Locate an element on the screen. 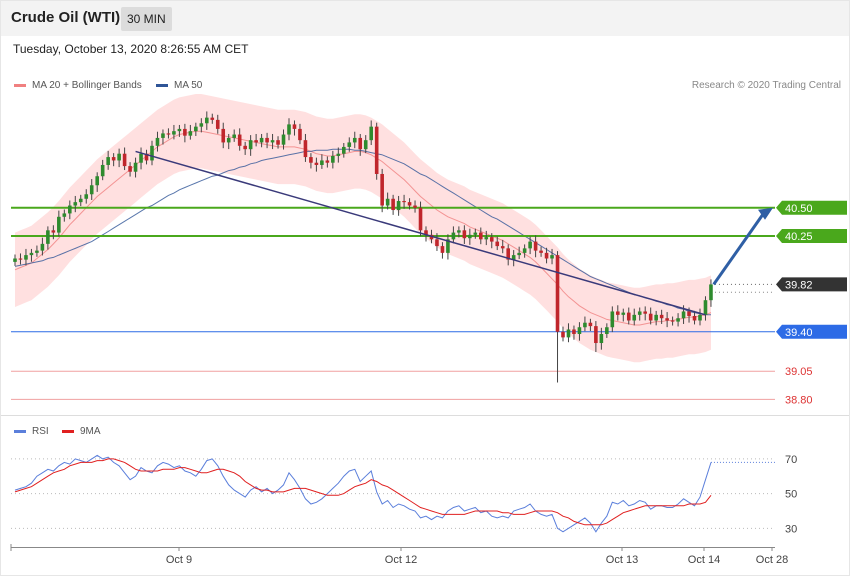  legend-item-rsi: RSI is located at coordinates (31, 431).